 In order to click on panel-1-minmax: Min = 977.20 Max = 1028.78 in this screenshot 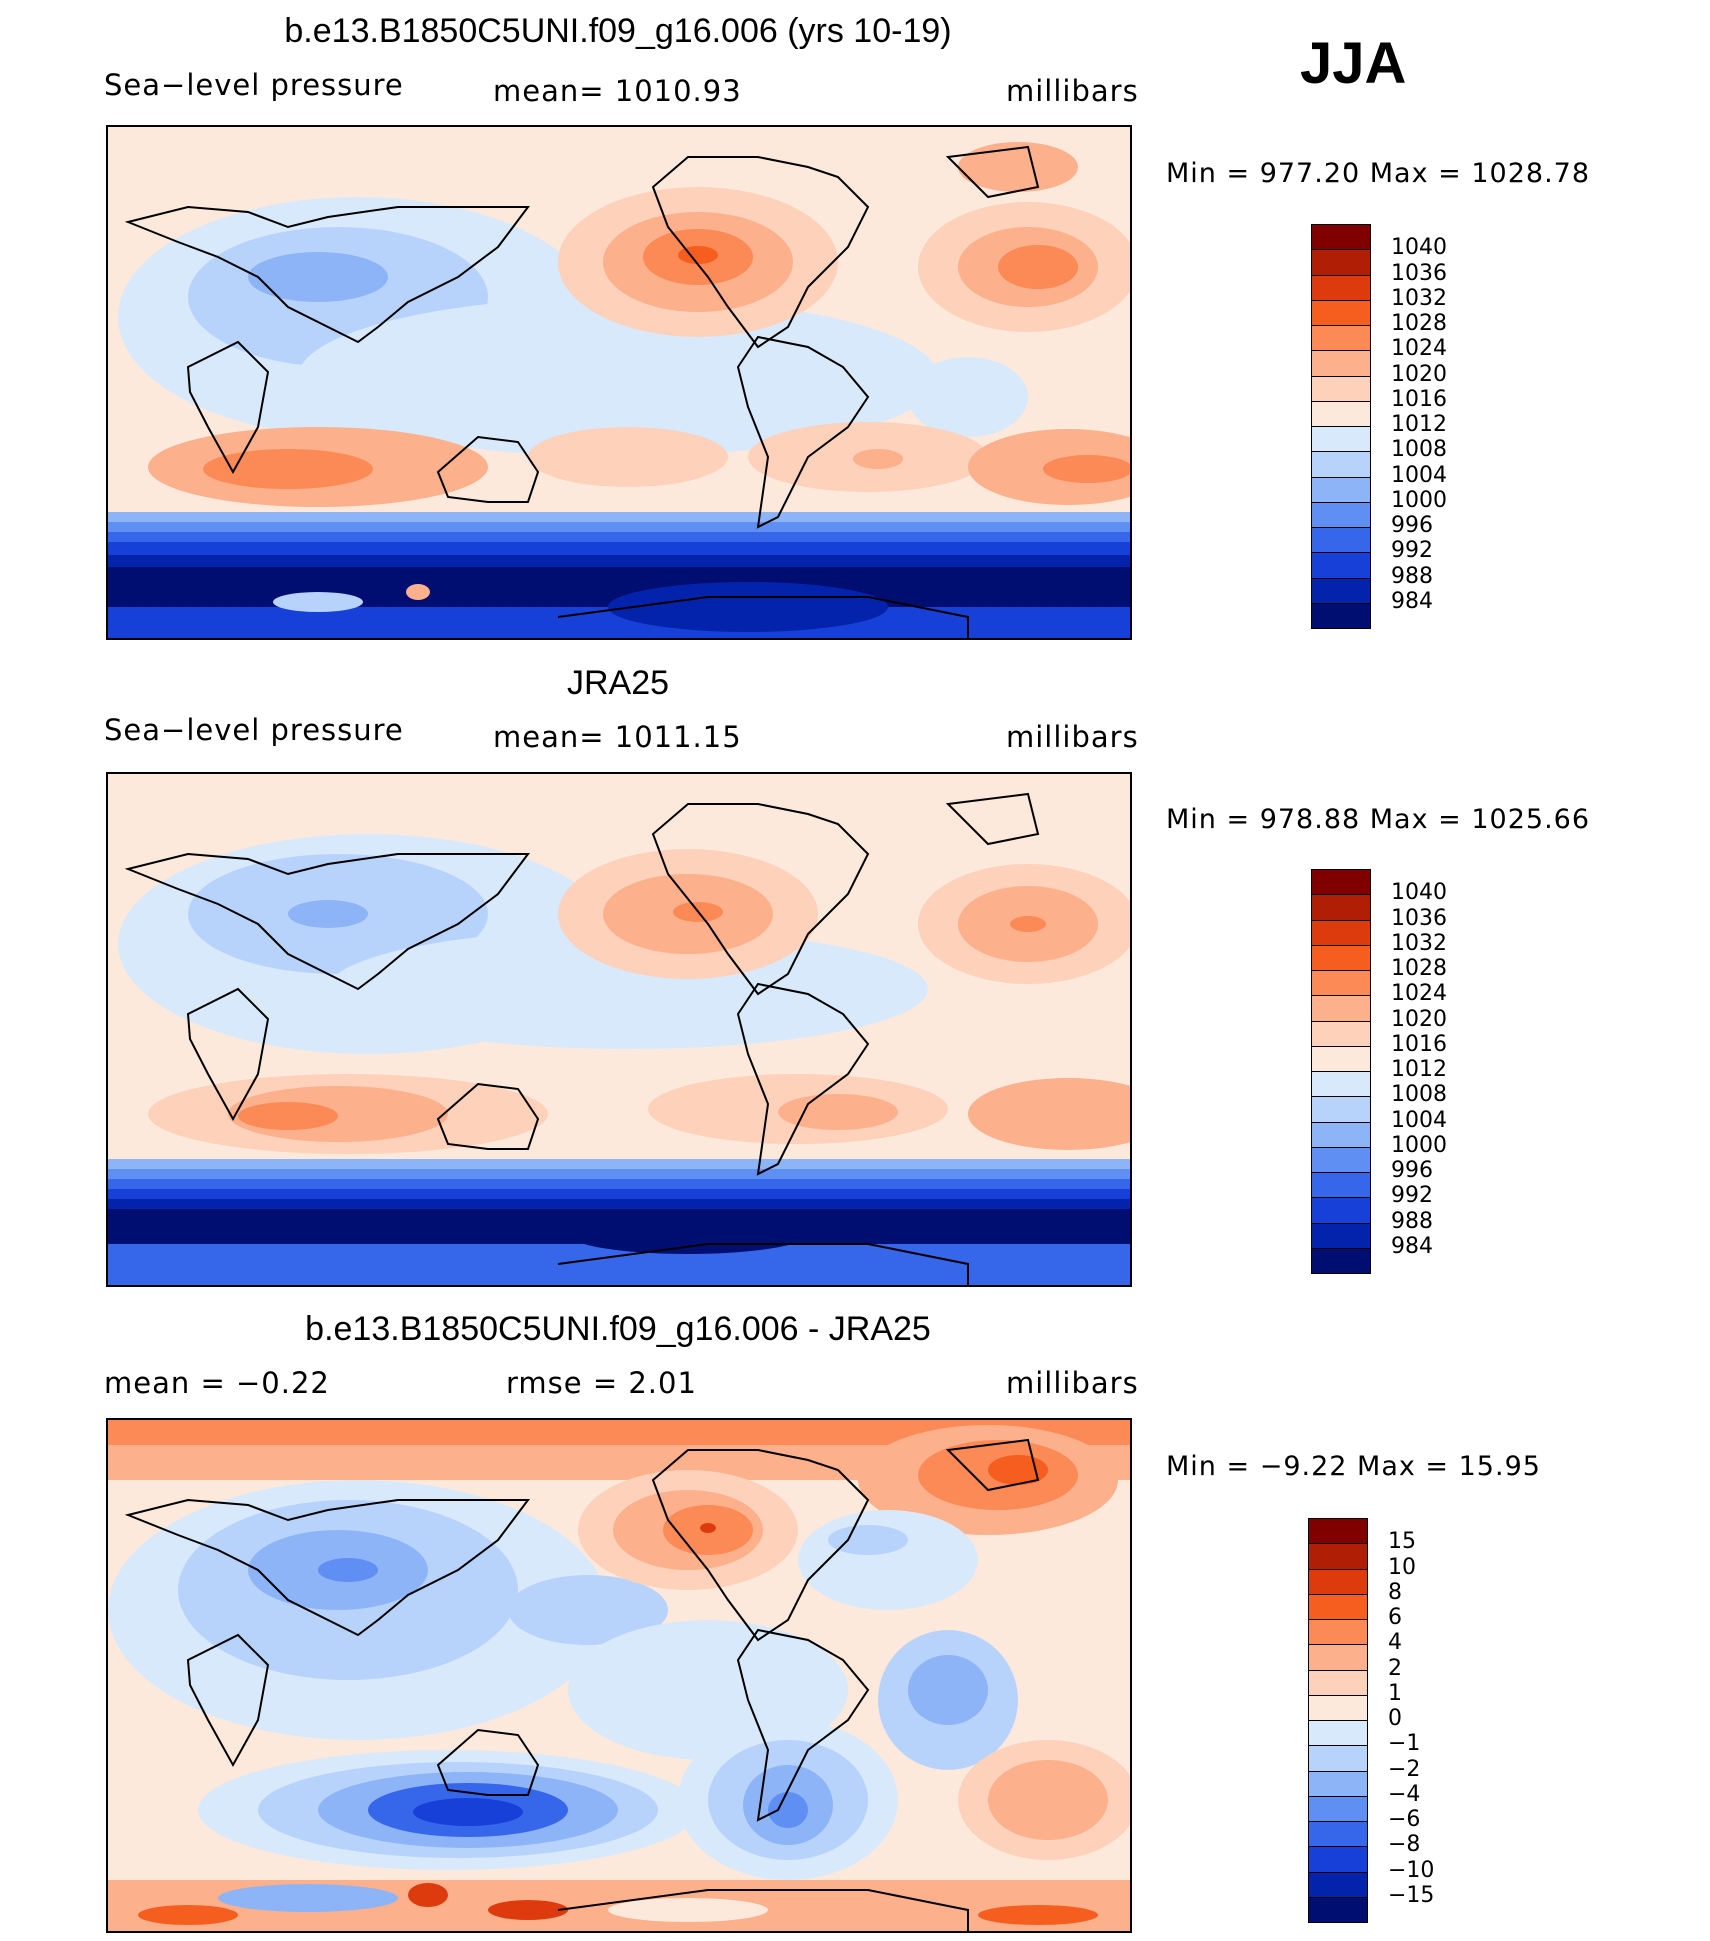, I will do `click(1378, 173)`.